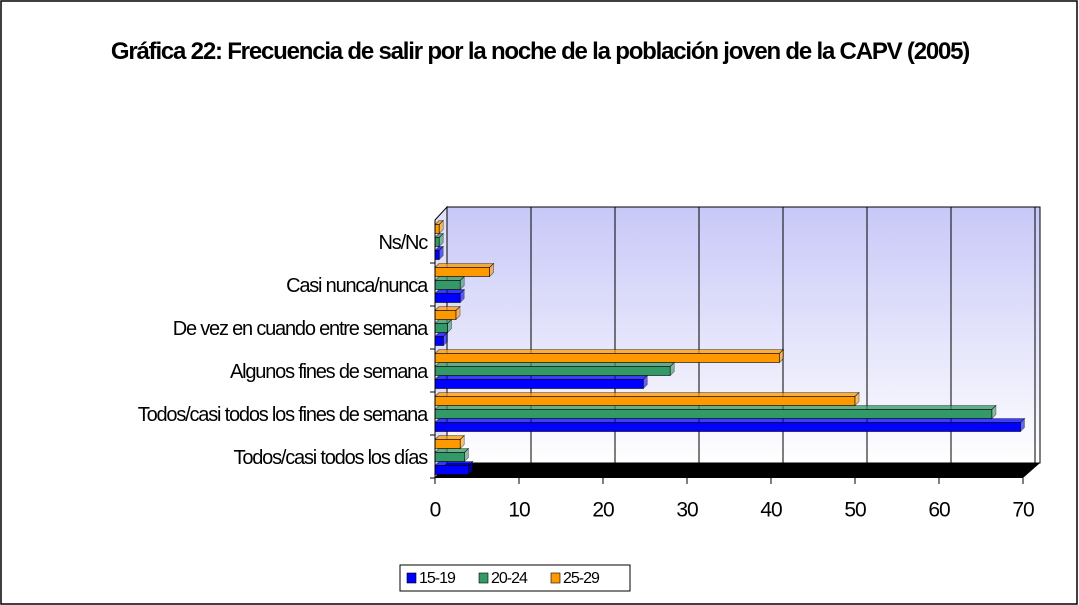 Image resolution: width=1079 pixels, height=605 pixels. What do you see at coordinates (855, 510) in the screenshot?
I see `x-tick-label: 50` at bounding box center [855, 510].